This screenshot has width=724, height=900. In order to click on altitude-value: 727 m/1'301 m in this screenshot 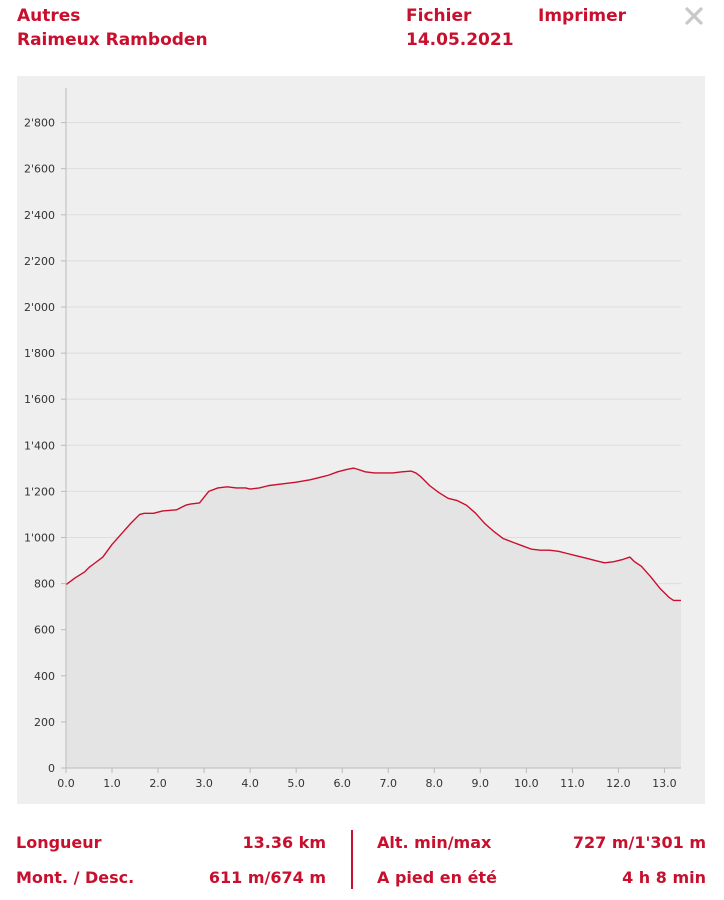, I will do `click(639, 842)`.